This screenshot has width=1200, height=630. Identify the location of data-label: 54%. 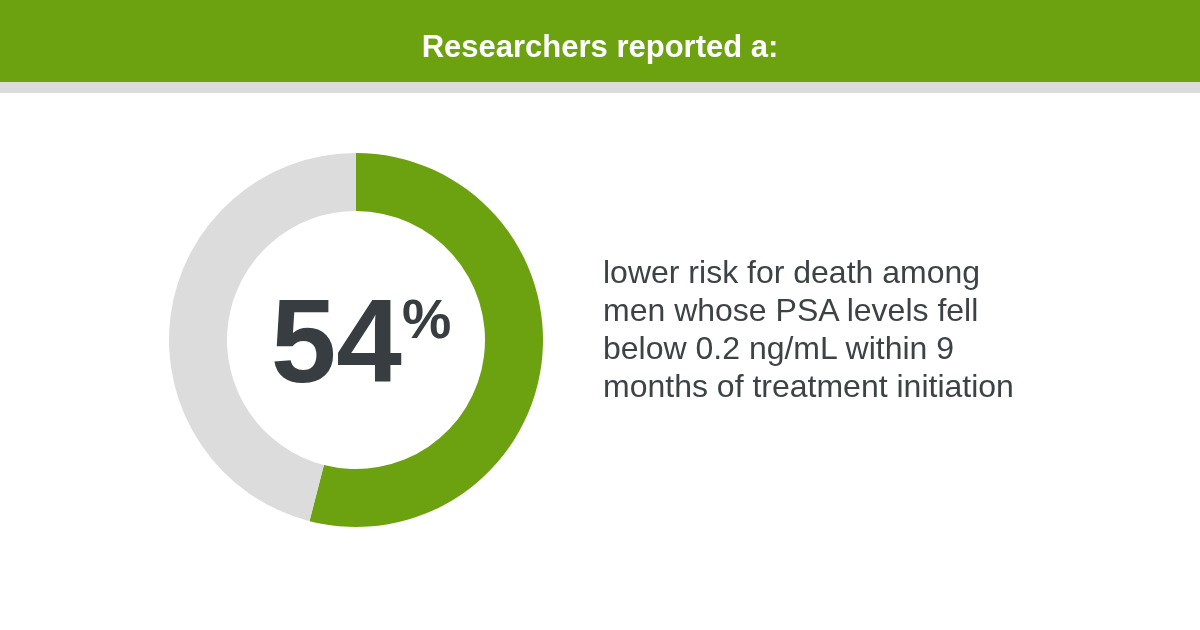
(361, 341).